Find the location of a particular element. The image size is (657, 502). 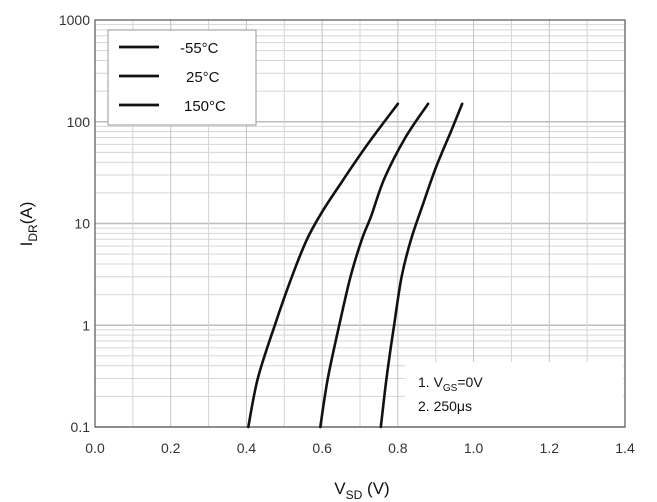

x-tick-label: 0.0 is located at coordinates (95, 448).